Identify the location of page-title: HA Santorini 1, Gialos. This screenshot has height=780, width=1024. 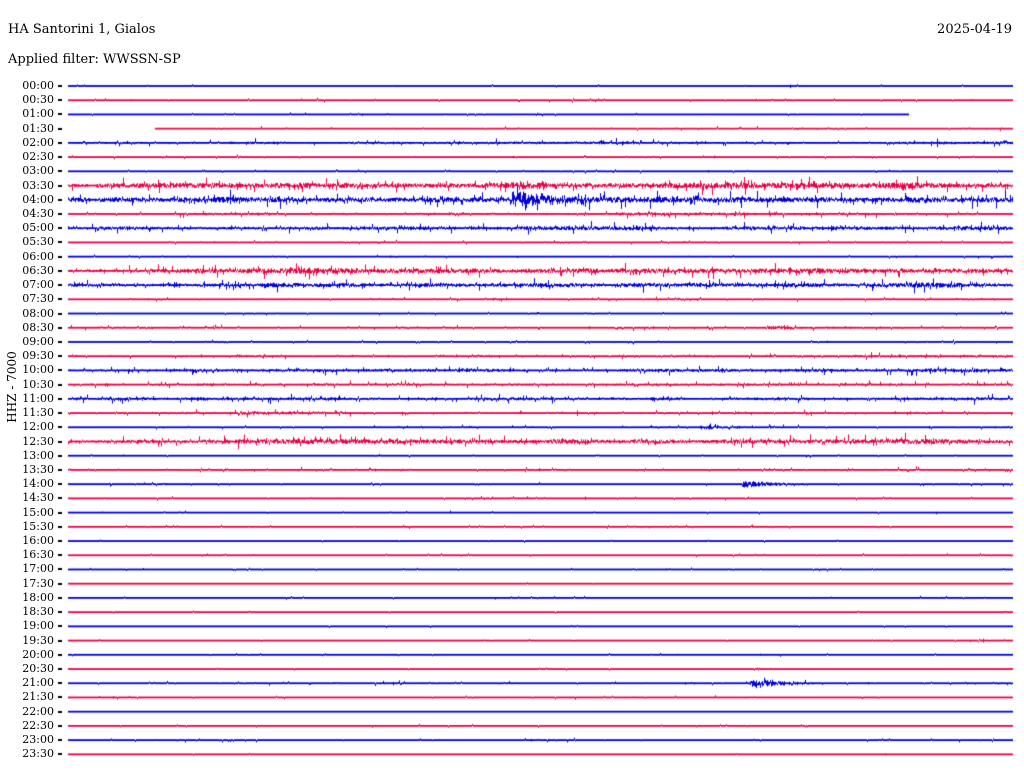
(82, 29).